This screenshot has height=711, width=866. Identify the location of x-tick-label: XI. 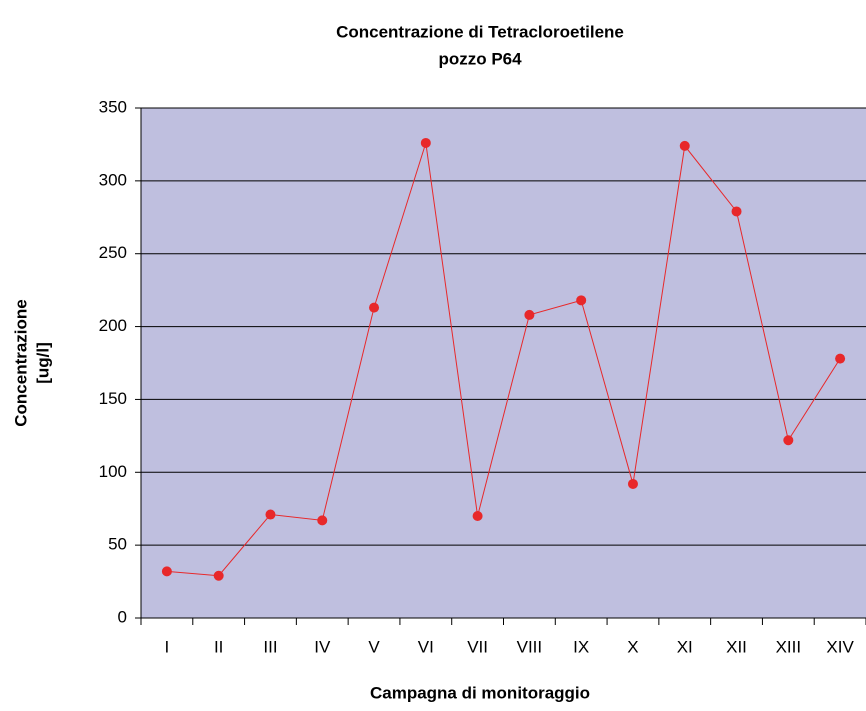
(685, 646).